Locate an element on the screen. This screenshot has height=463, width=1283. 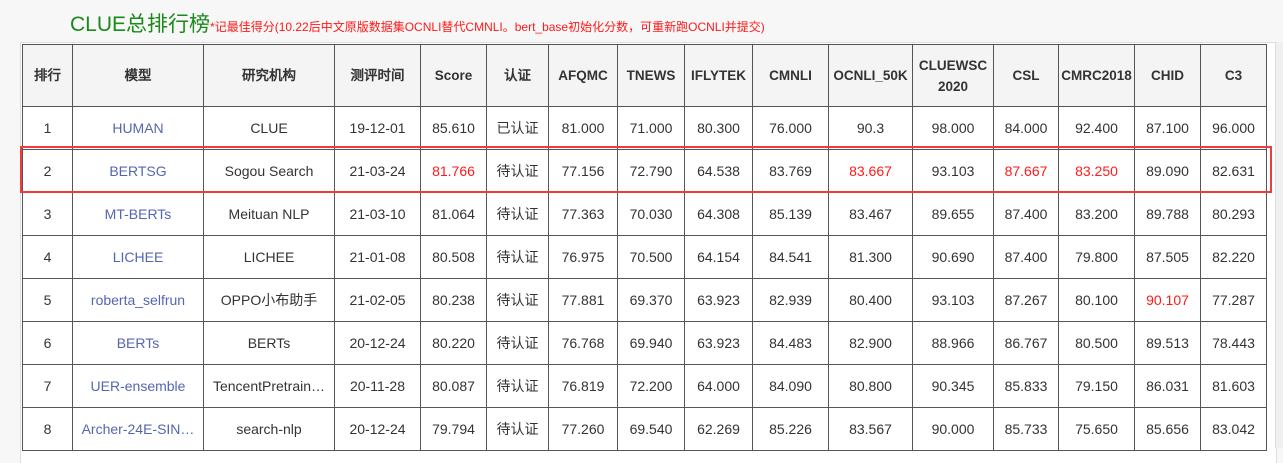
table-cell: 5 is located at coordinates (47, 300).